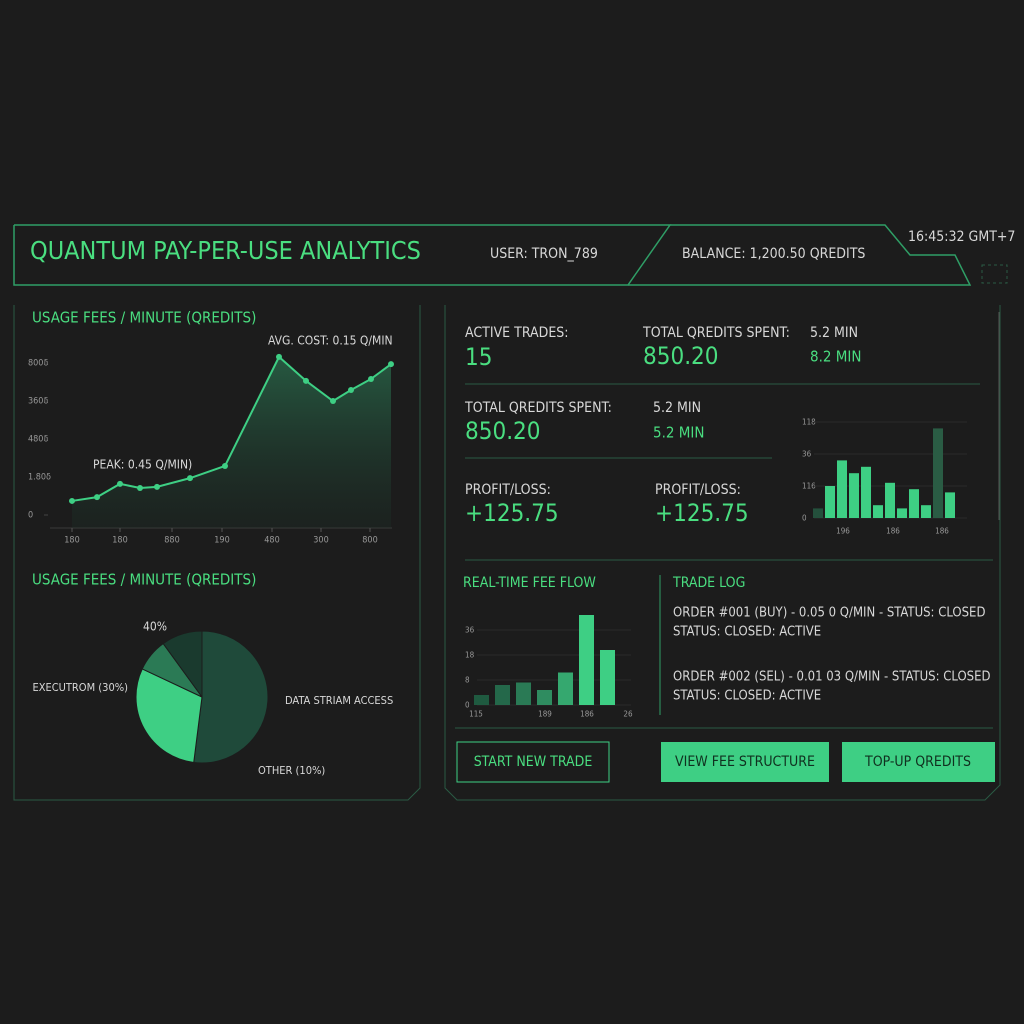 This screenshot has width=1024, height=1024. What do you see at coordinates (39, 478) in the screenshot?
I see `y-tick-label: 1.80δ` at bounding box center [39, 478].